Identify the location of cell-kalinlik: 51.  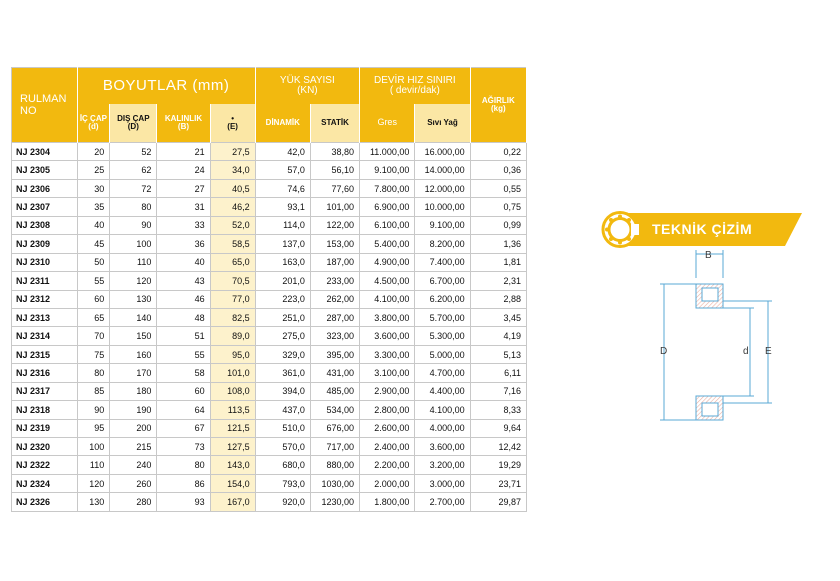
(183, 336).